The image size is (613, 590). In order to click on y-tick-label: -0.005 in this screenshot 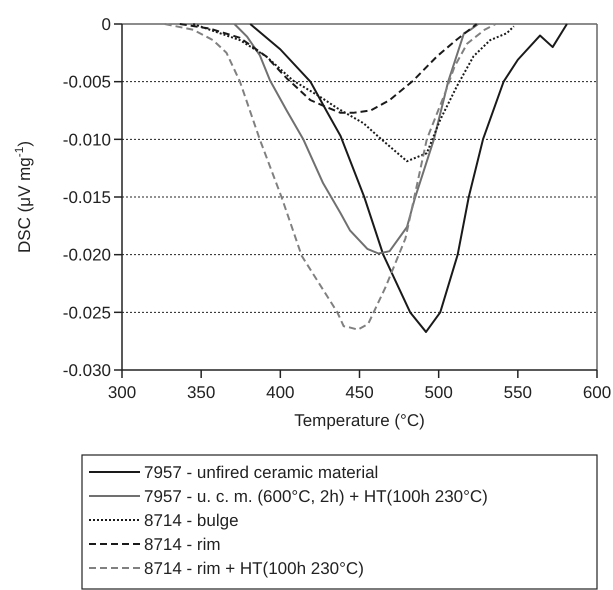, I will do `click(86, 82)`.